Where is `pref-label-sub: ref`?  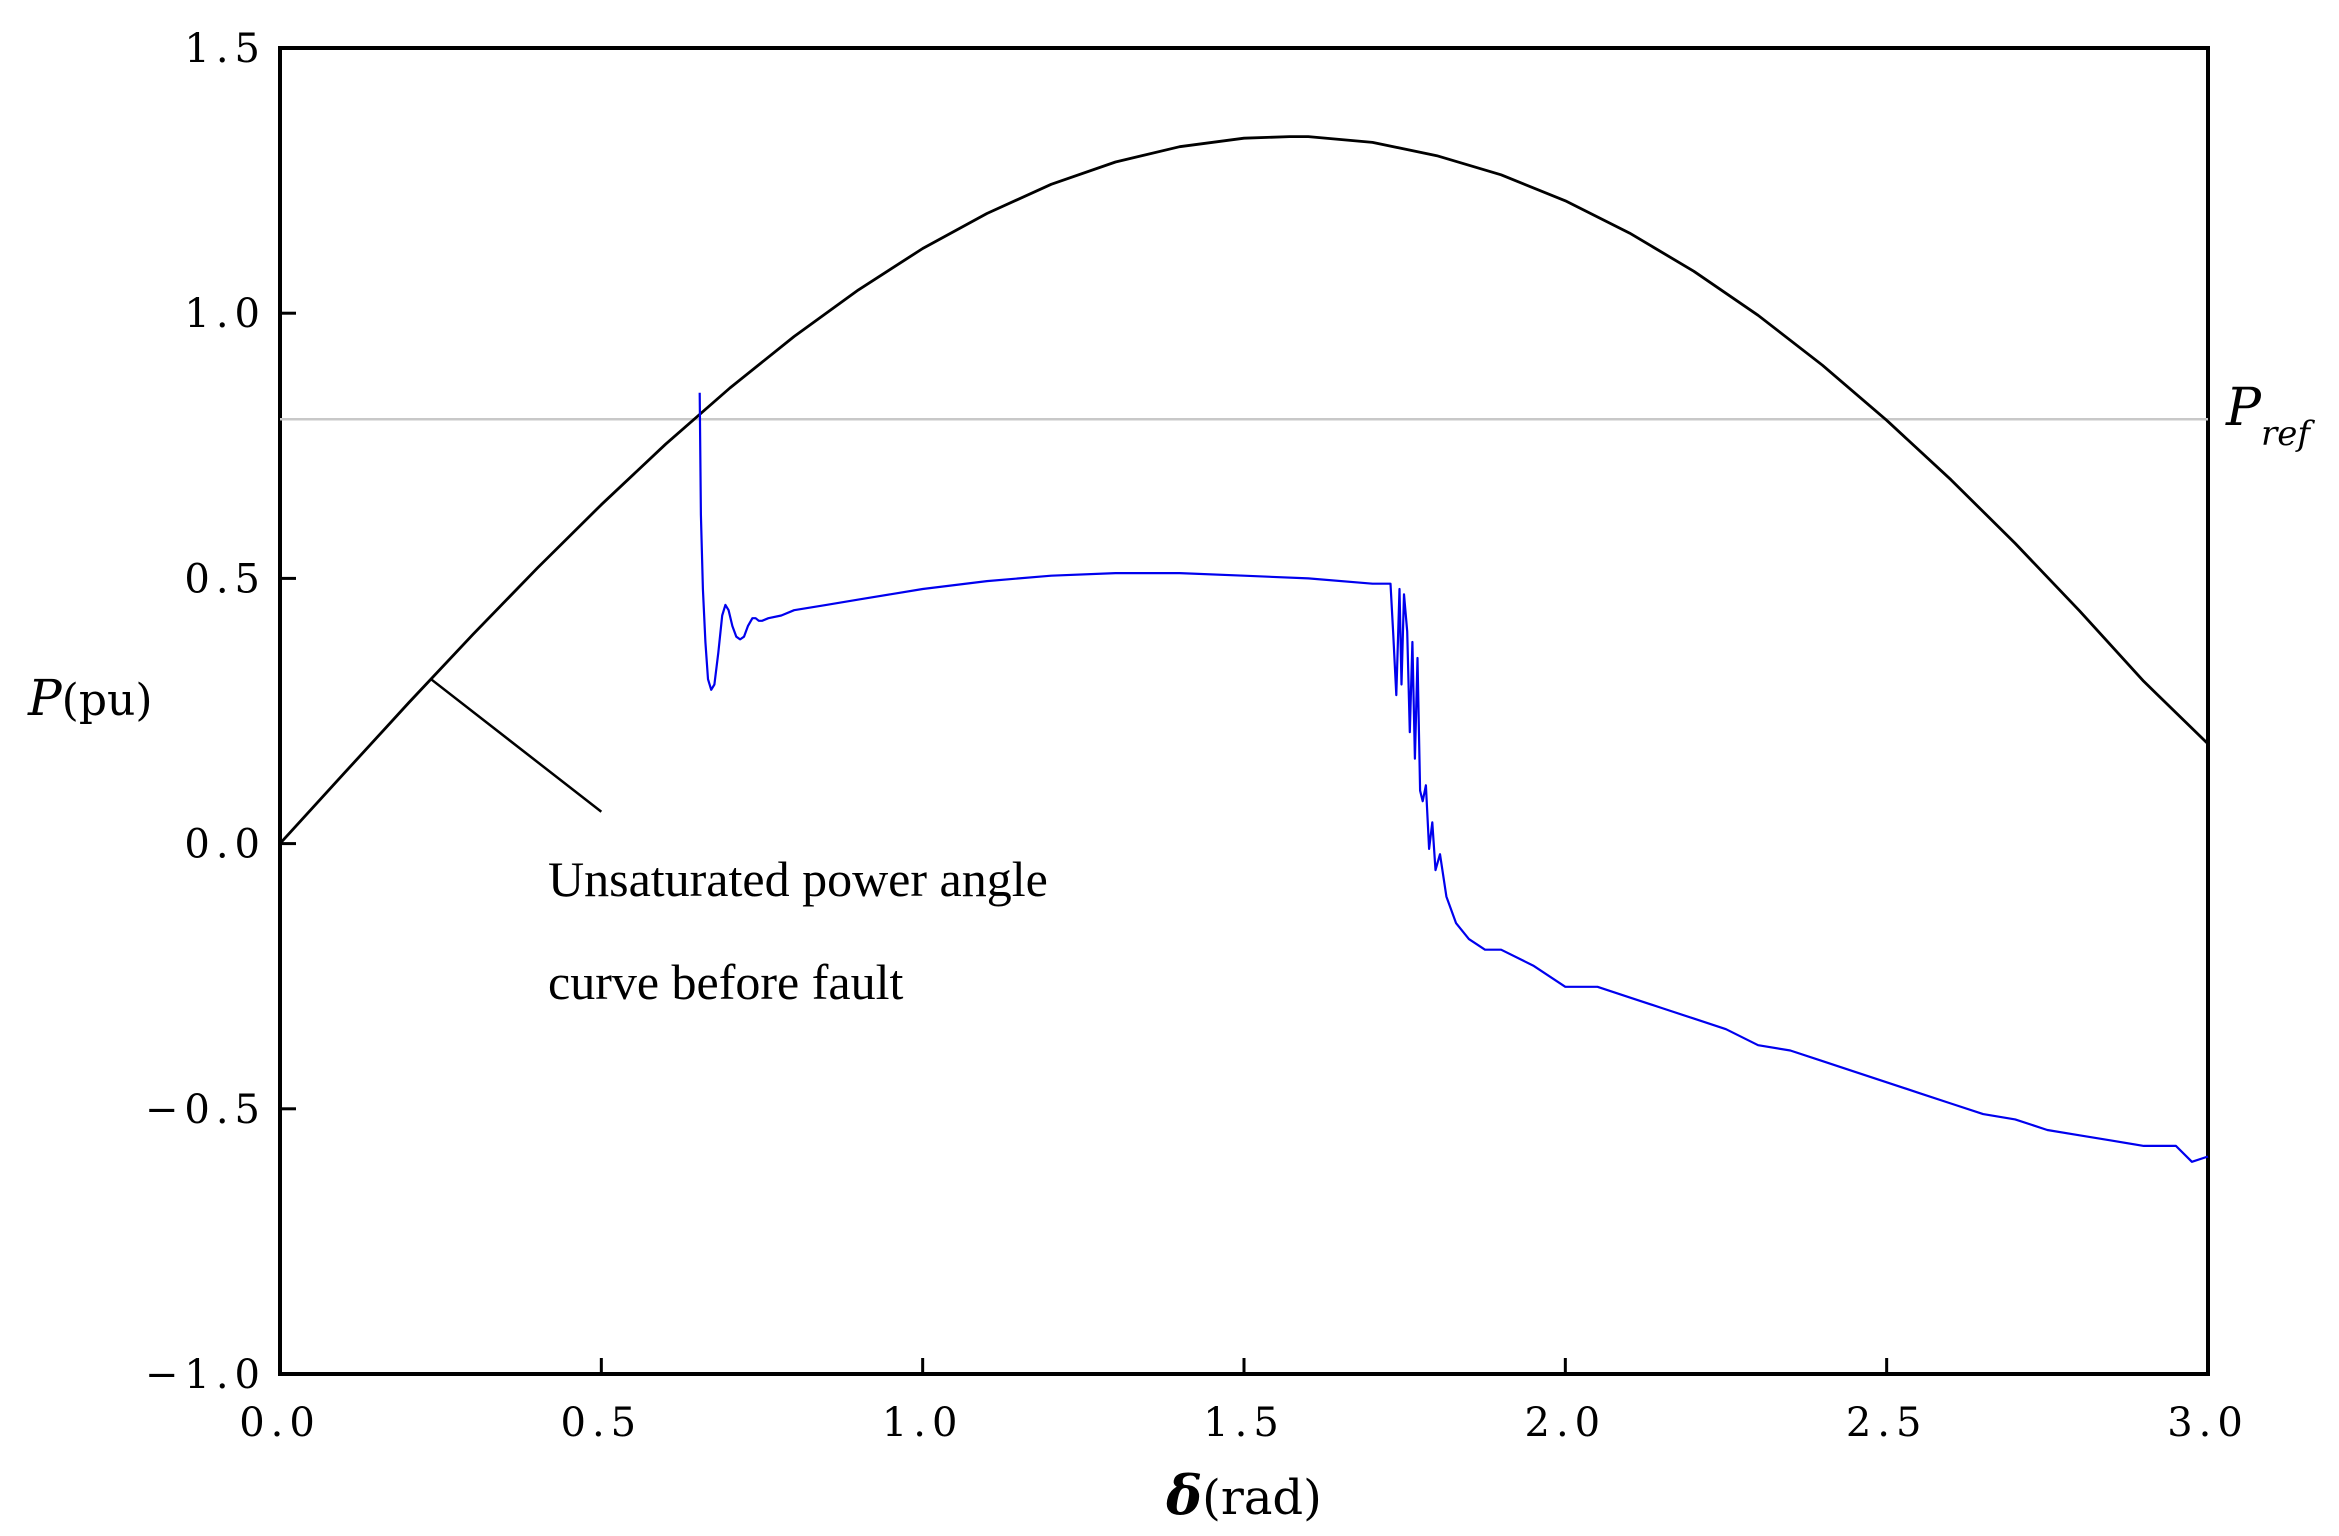 pref-label-sub: ref is located at coordinates (2288, 434).